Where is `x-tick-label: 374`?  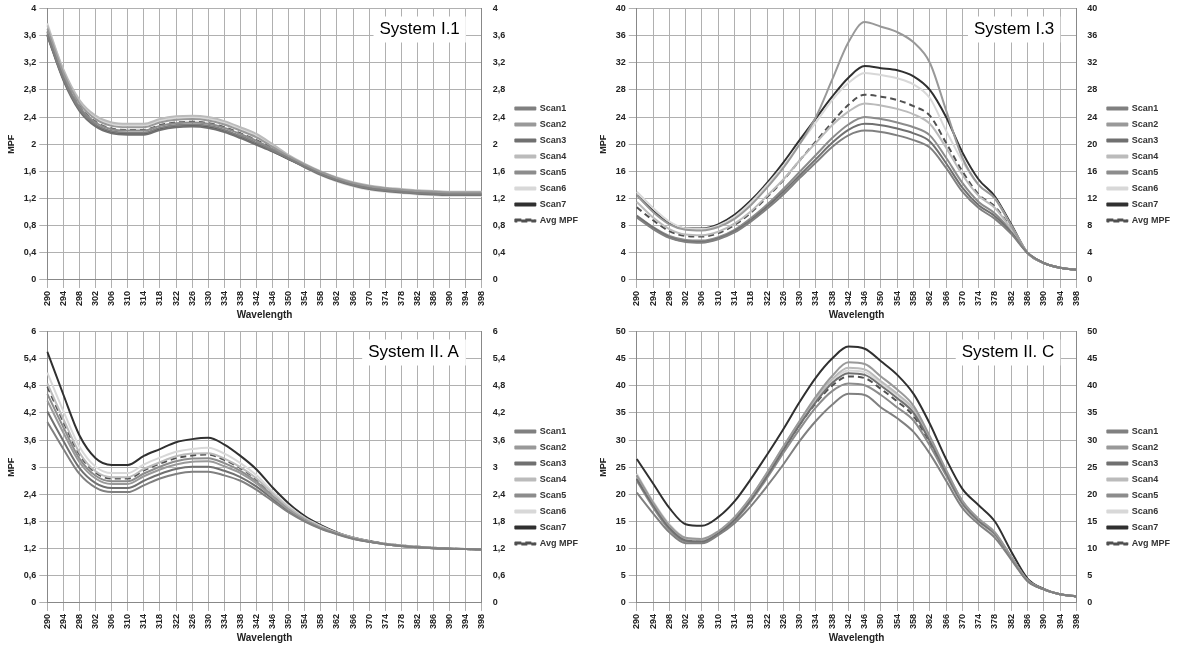
x-tick-label: 374 is located at coordinates (384, 621).